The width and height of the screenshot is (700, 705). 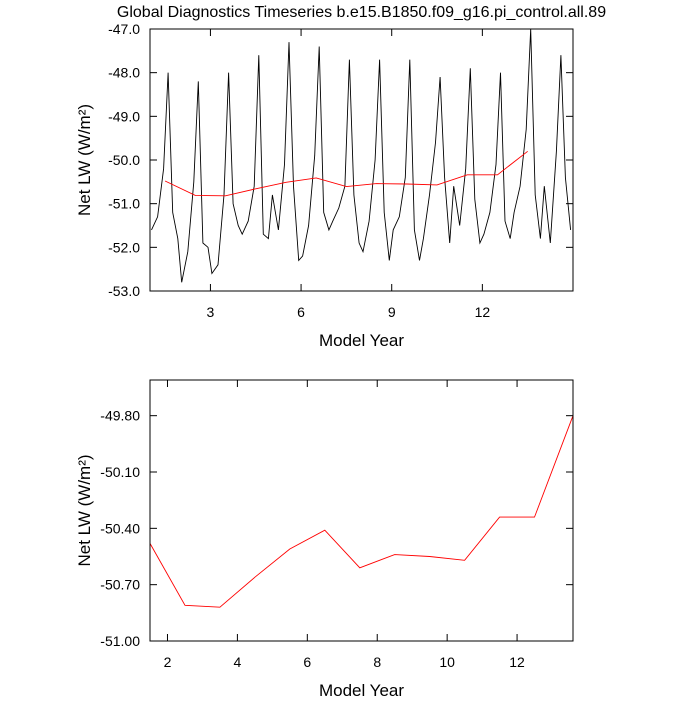 I want to click on y-tick-label: -48.0, so click(x=124, y=73).